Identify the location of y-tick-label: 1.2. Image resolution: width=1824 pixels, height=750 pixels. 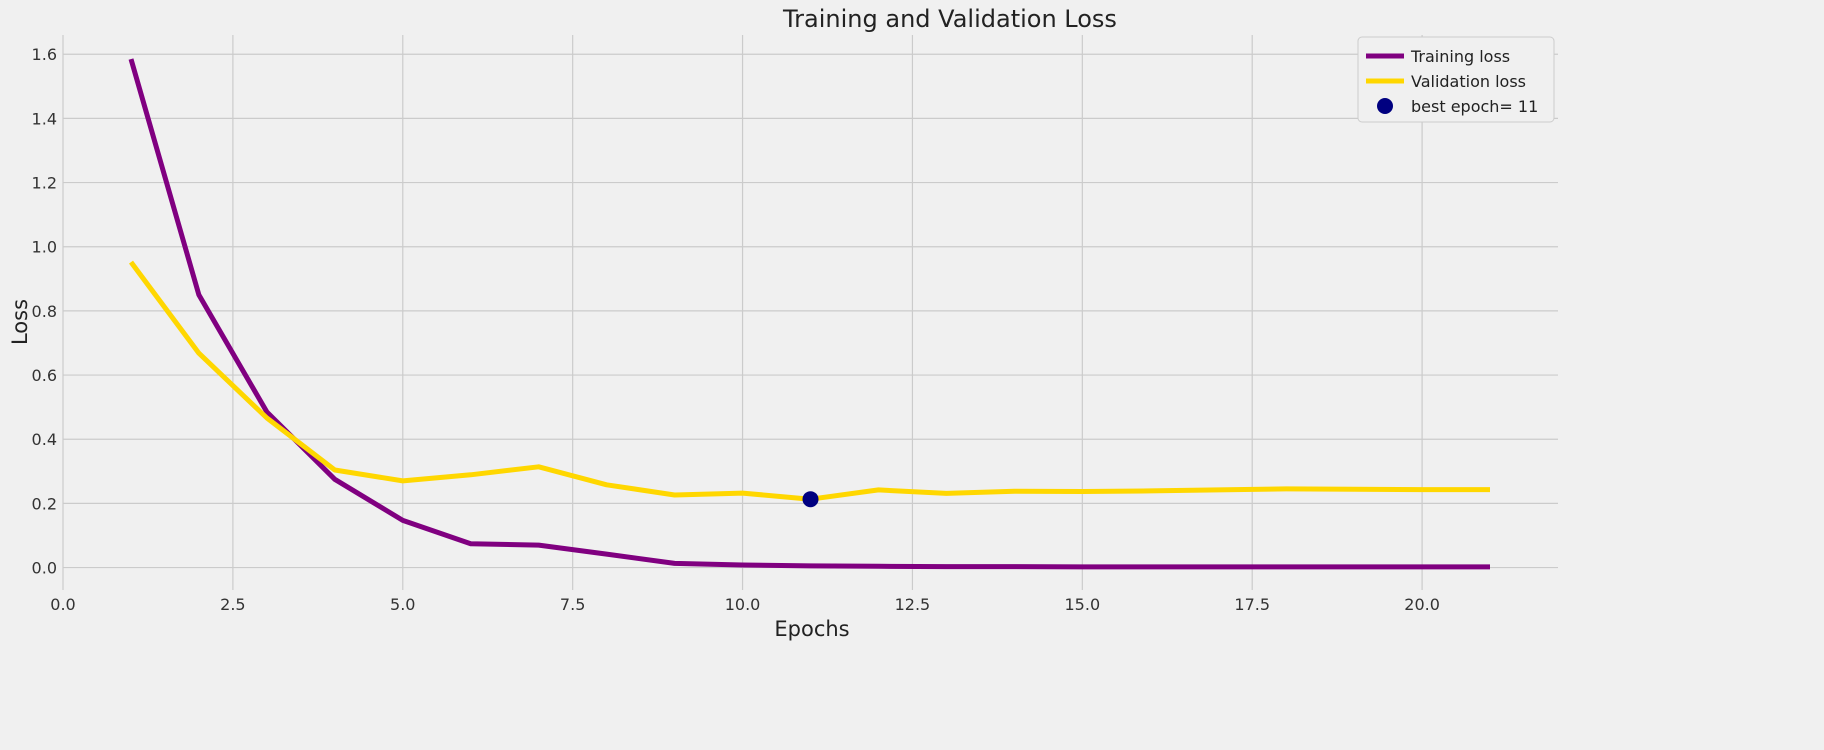
(44, 183).